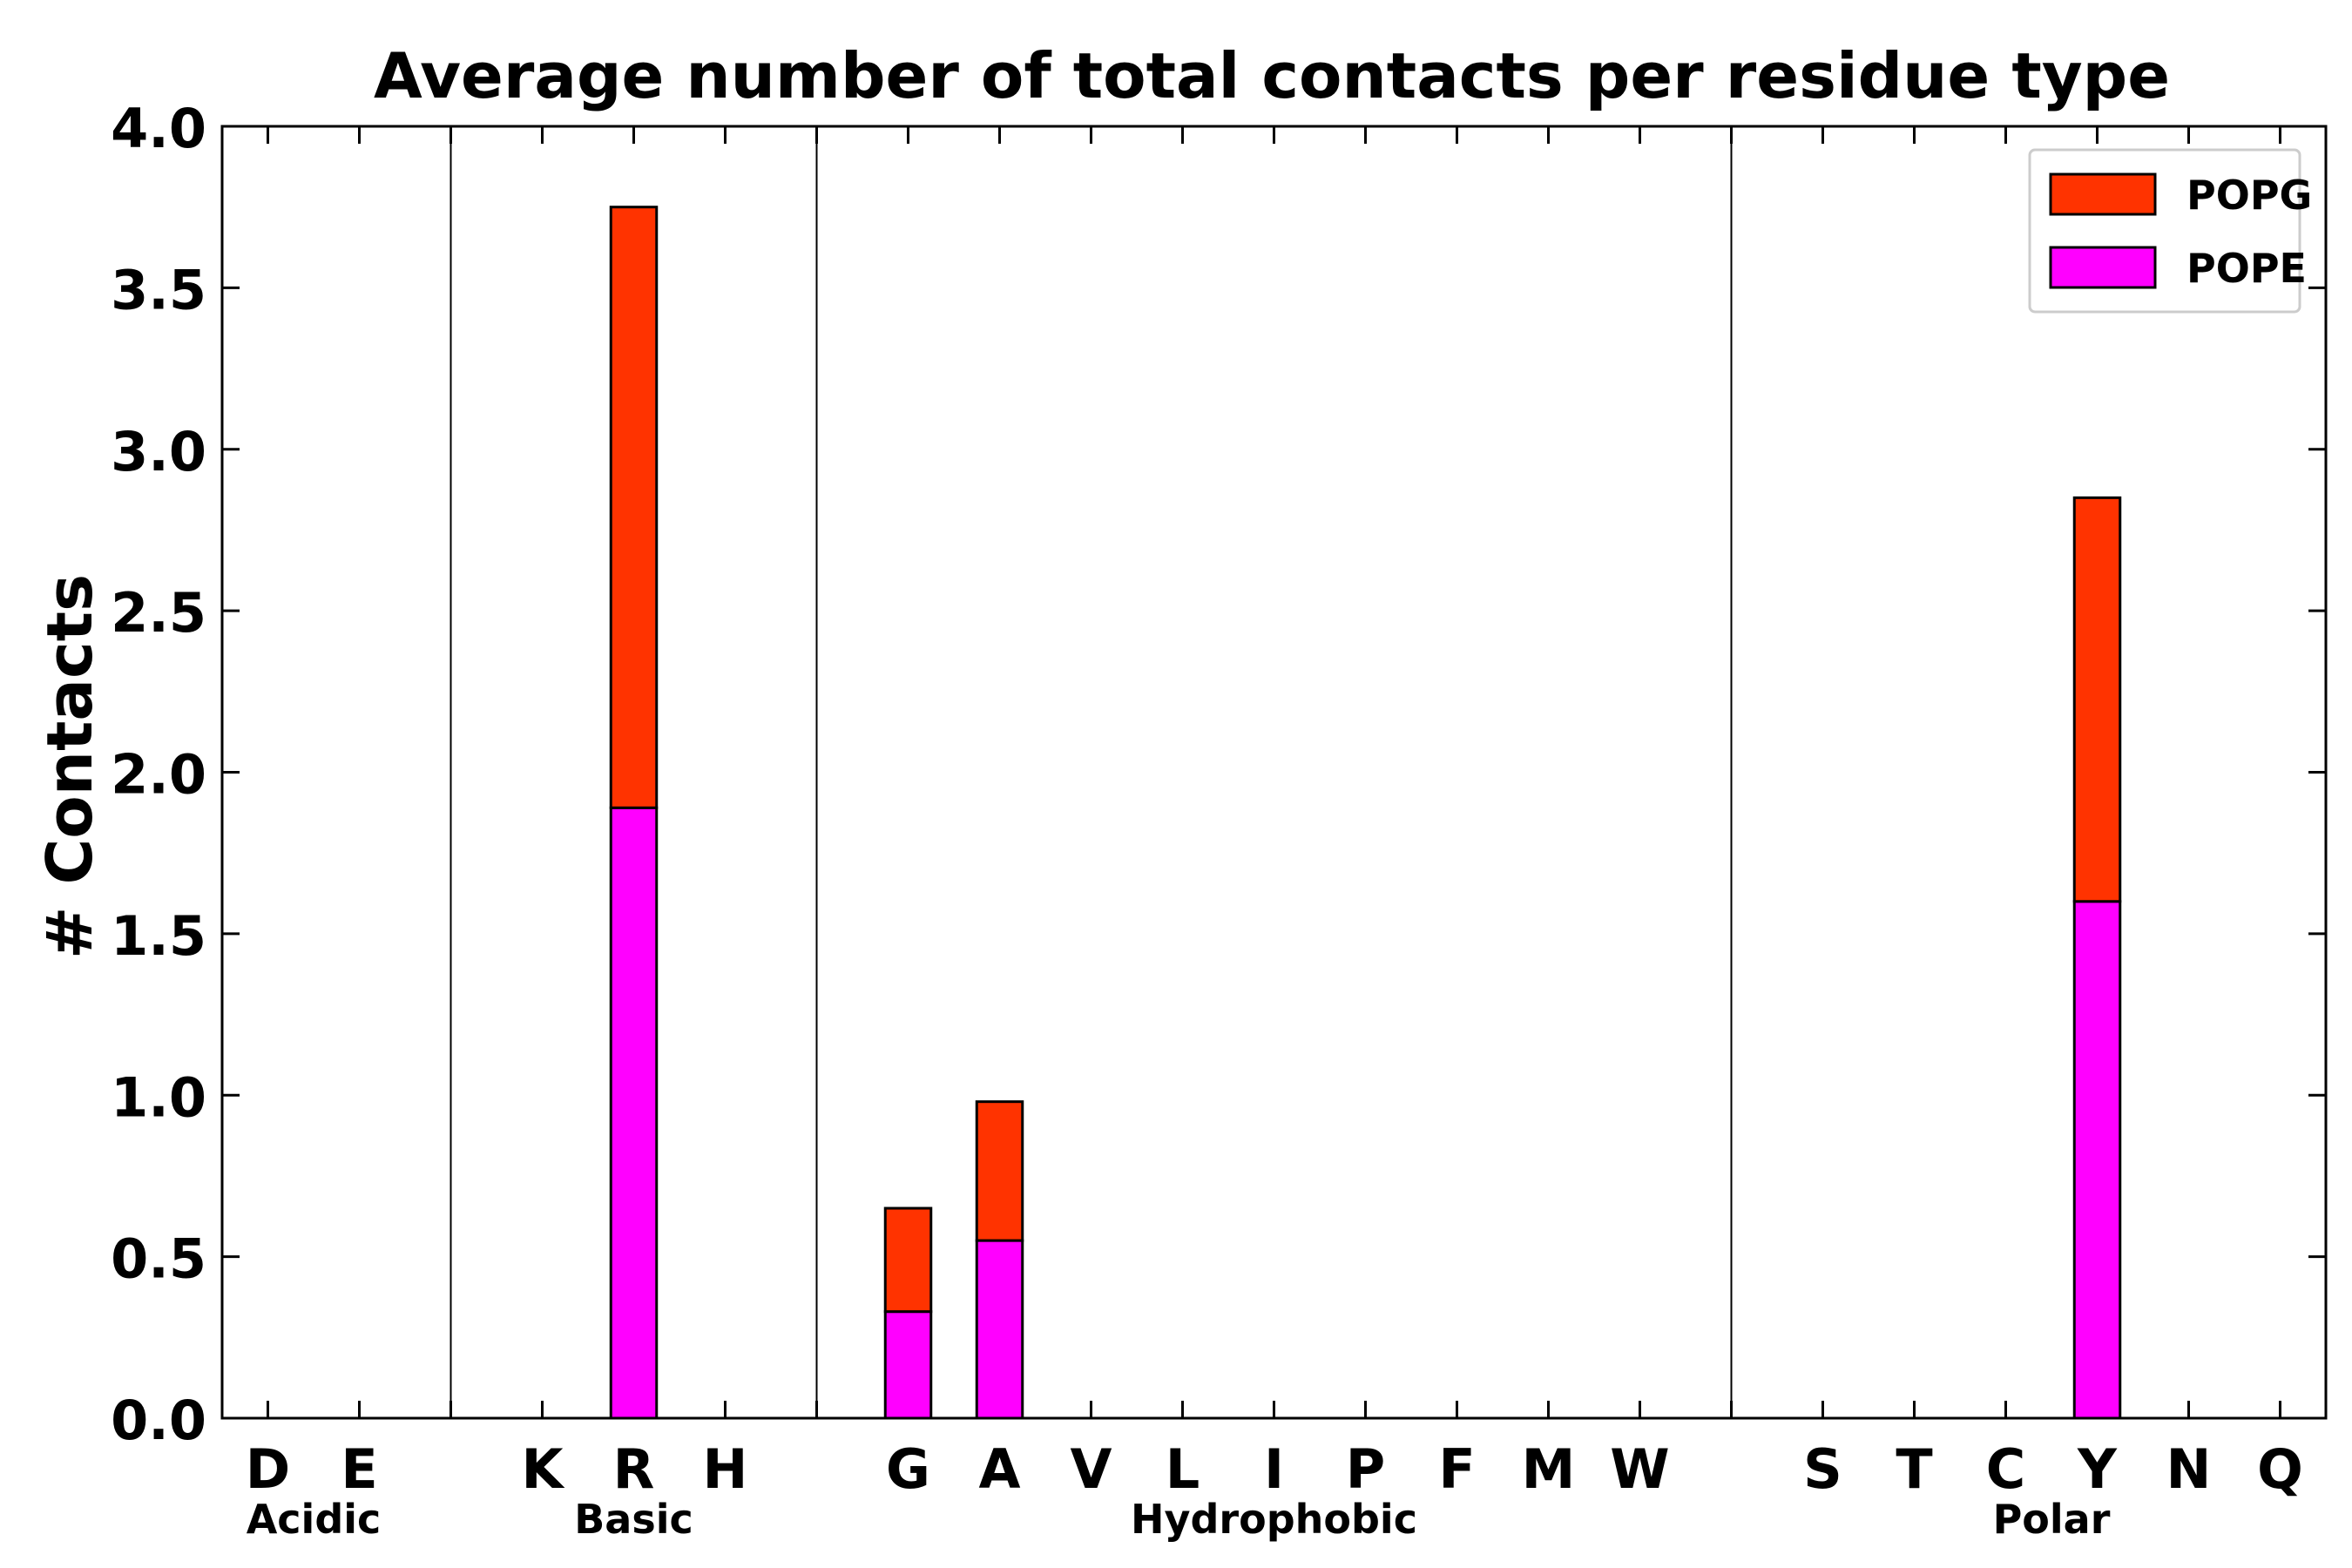  I want to click on y-axis-label: # Contacts, so click(69, 766).